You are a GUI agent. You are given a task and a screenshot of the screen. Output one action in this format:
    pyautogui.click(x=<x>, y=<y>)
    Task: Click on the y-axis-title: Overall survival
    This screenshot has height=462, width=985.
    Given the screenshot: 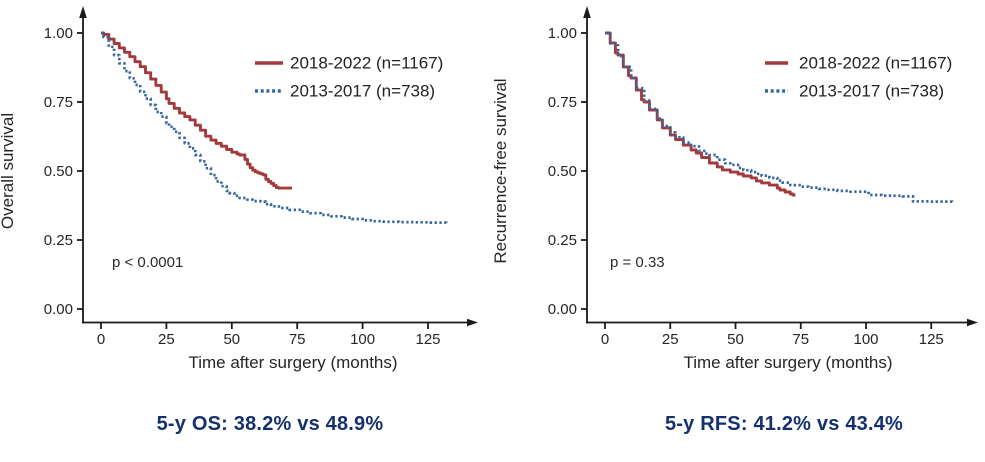 What is the action you would take?
    pyautogui.click(x=8, y=171)
    